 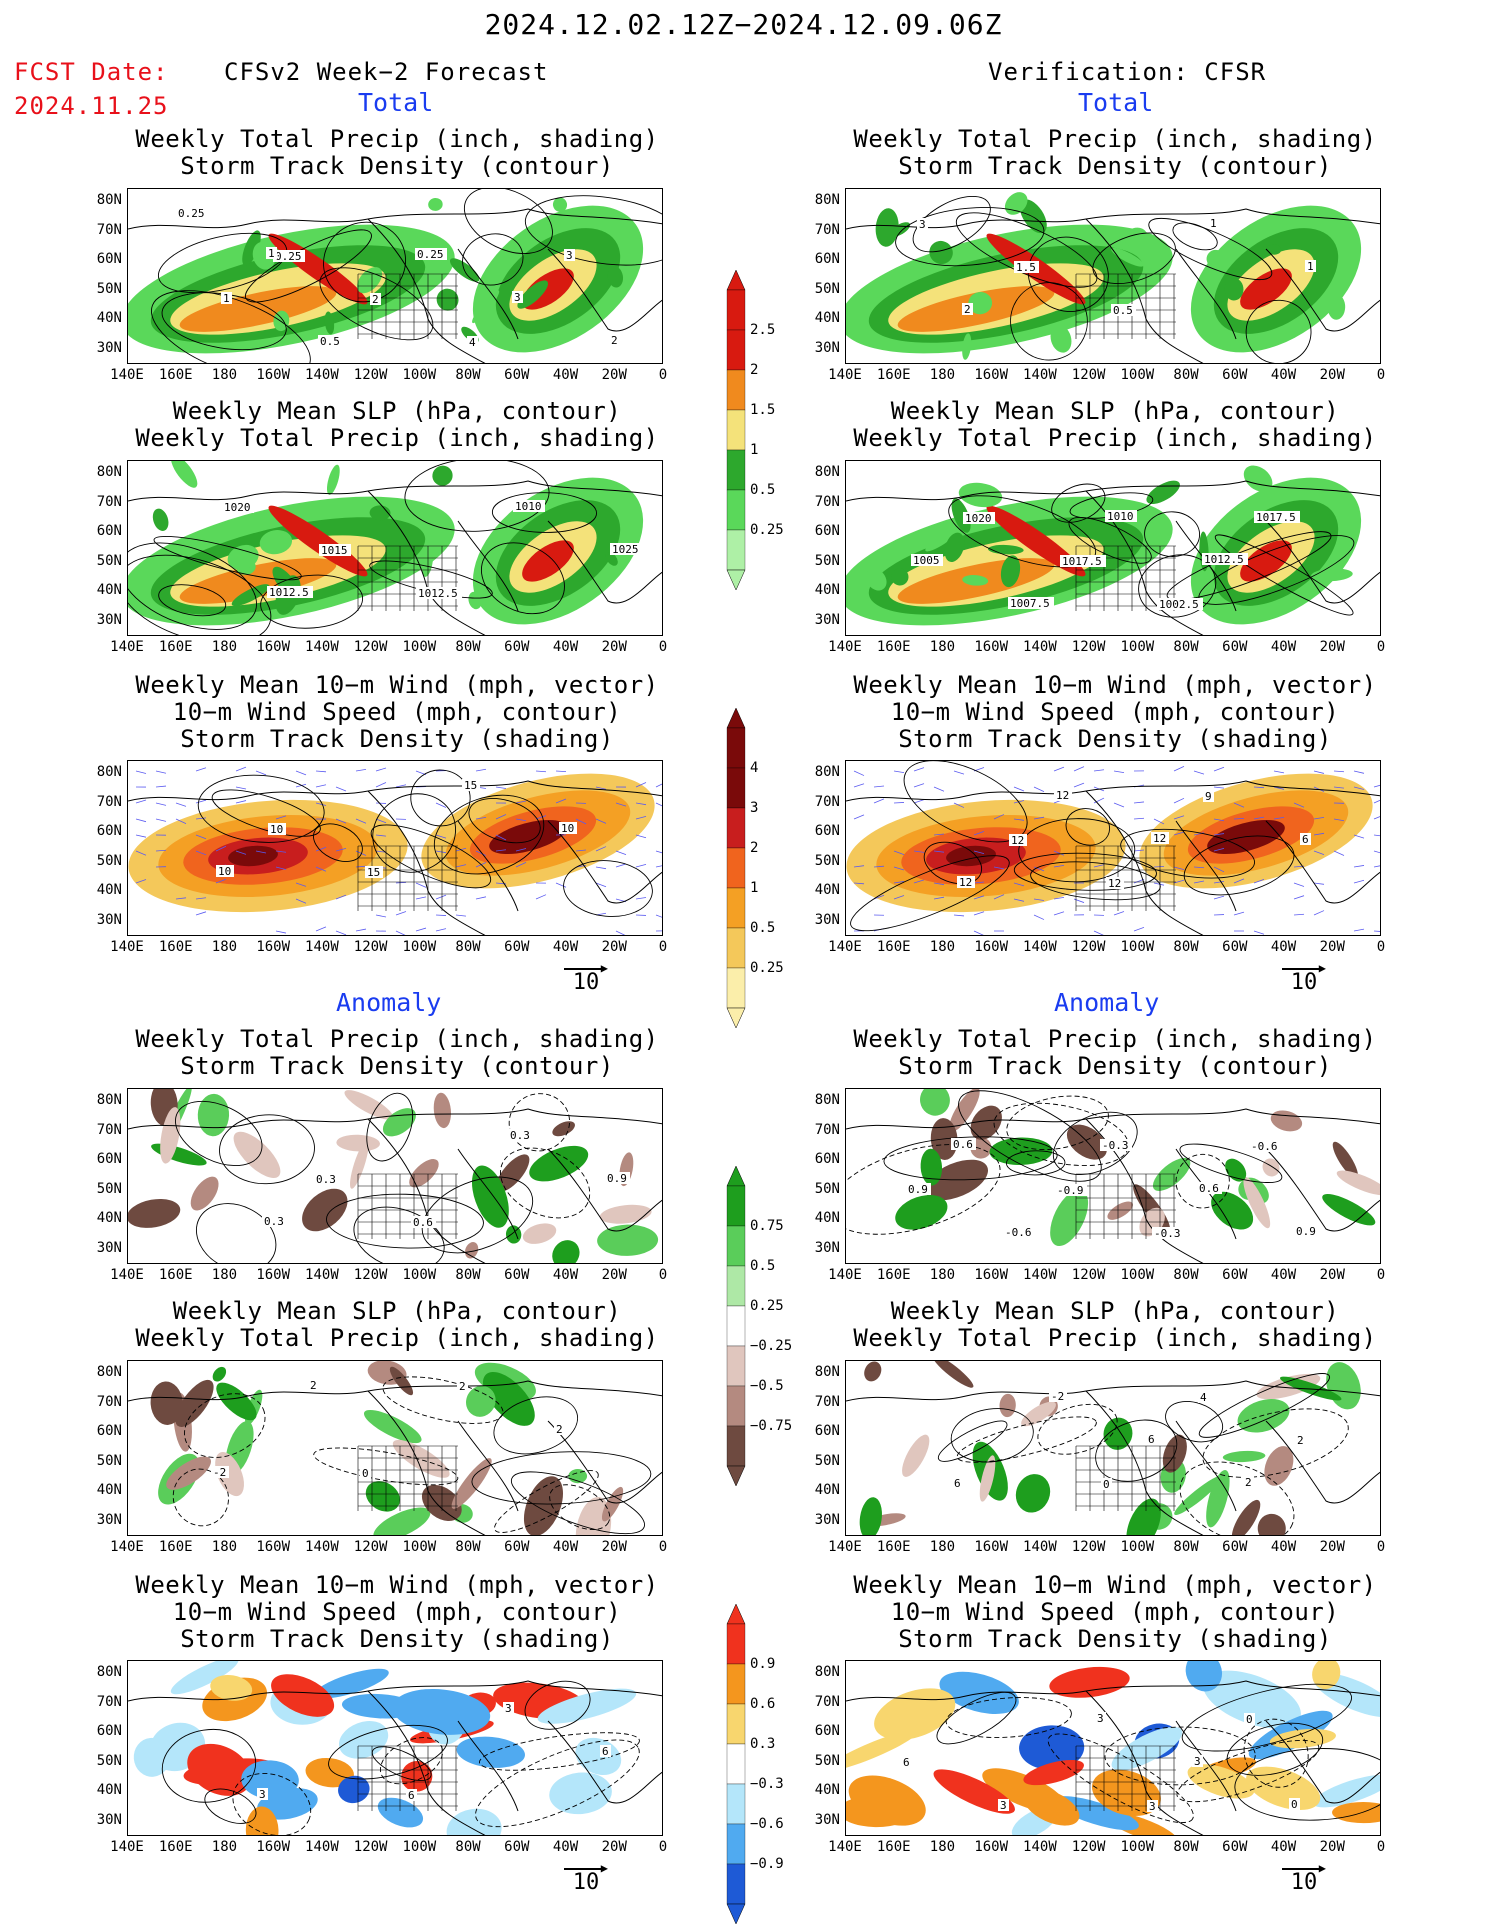 What do you see at coordinates (967, 309) in the screenshot?
I see `contour-label: 2` at bounding box center [967, 309].